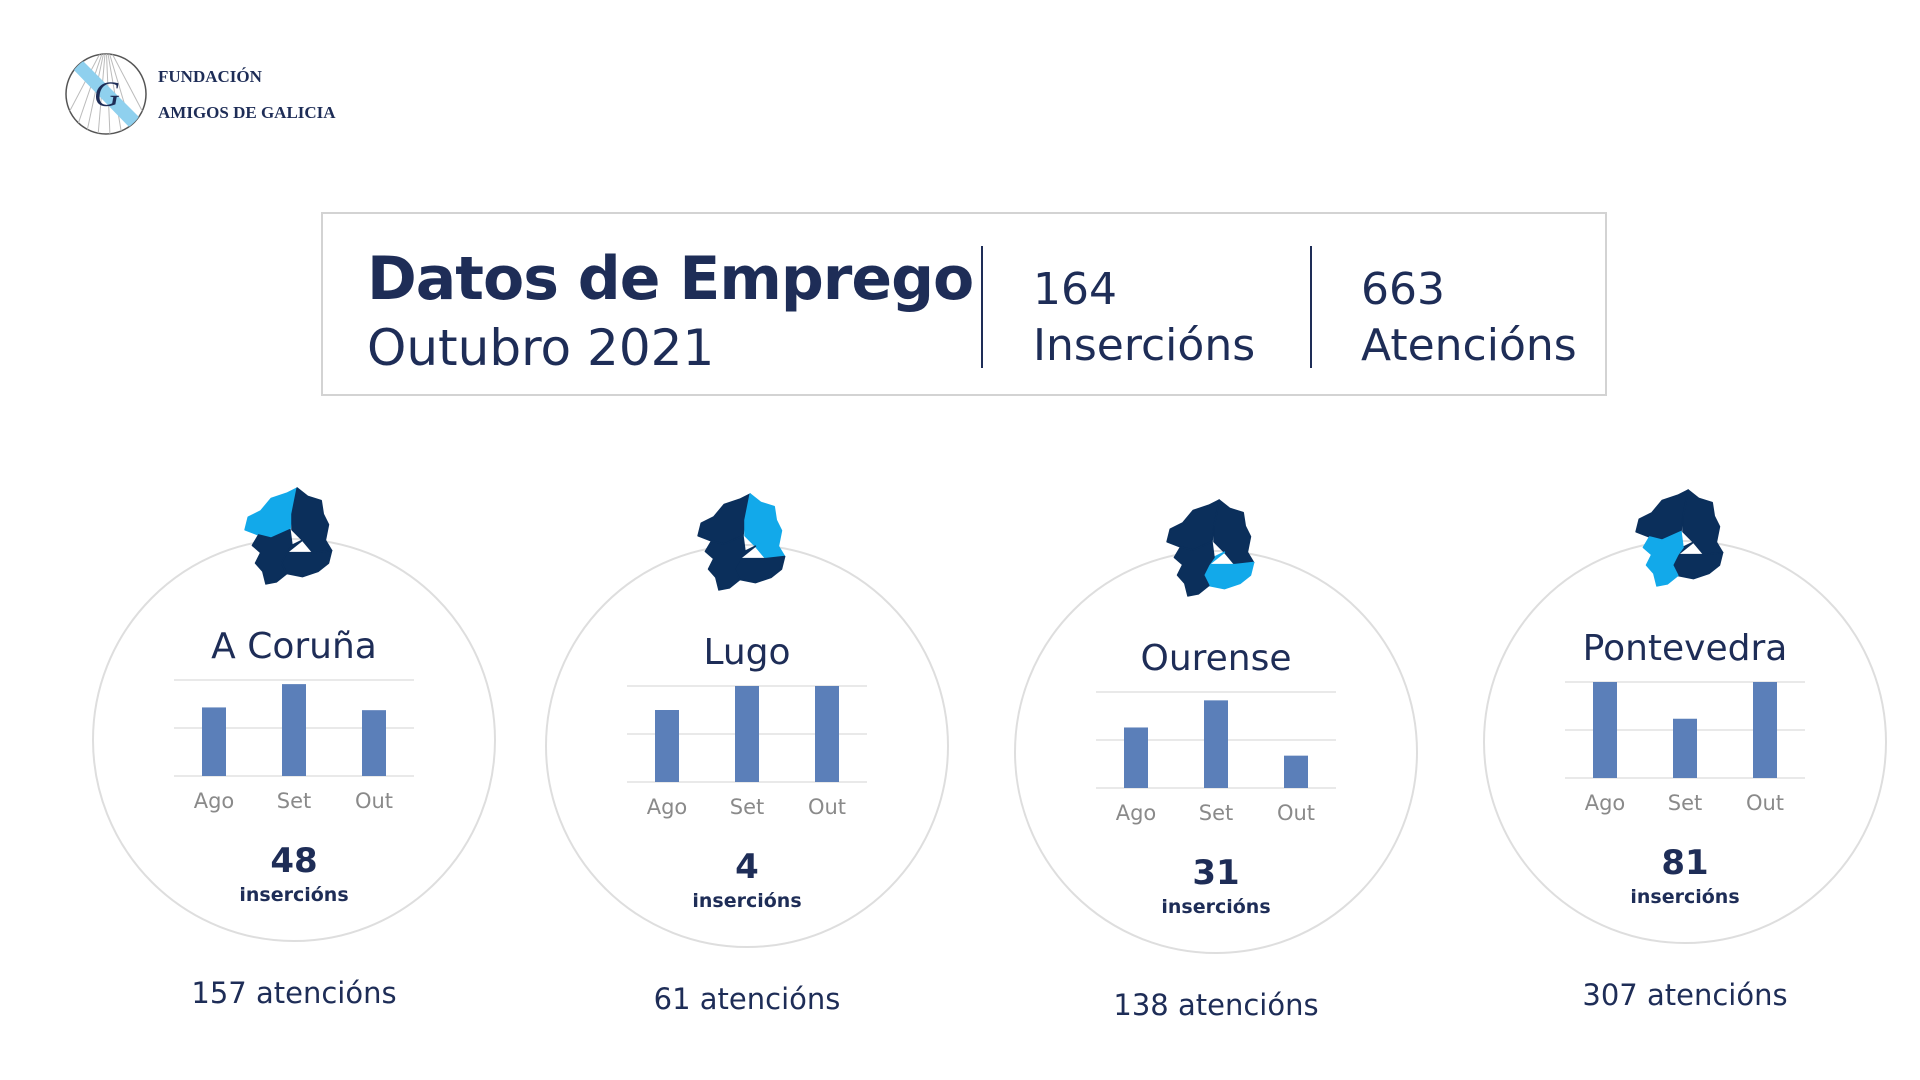 The image size is (1920, 1080). What do you see at coordinates (541, 348) in the screenshot?
I see `page-subtitle: Outubro 2021` at bounding box center [541, 348].